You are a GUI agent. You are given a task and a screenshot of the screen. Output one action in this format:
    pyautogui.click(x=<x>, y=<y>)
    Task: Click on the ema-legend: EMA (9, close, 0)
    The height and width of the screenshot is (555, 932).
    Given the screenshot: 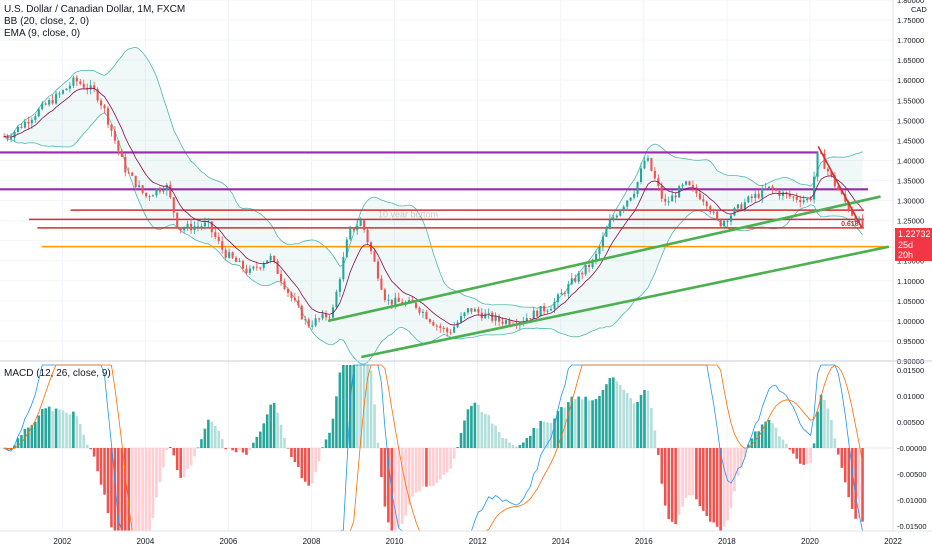 What is the action you would take?
    pyautogui.click(x=42, y=33)
    